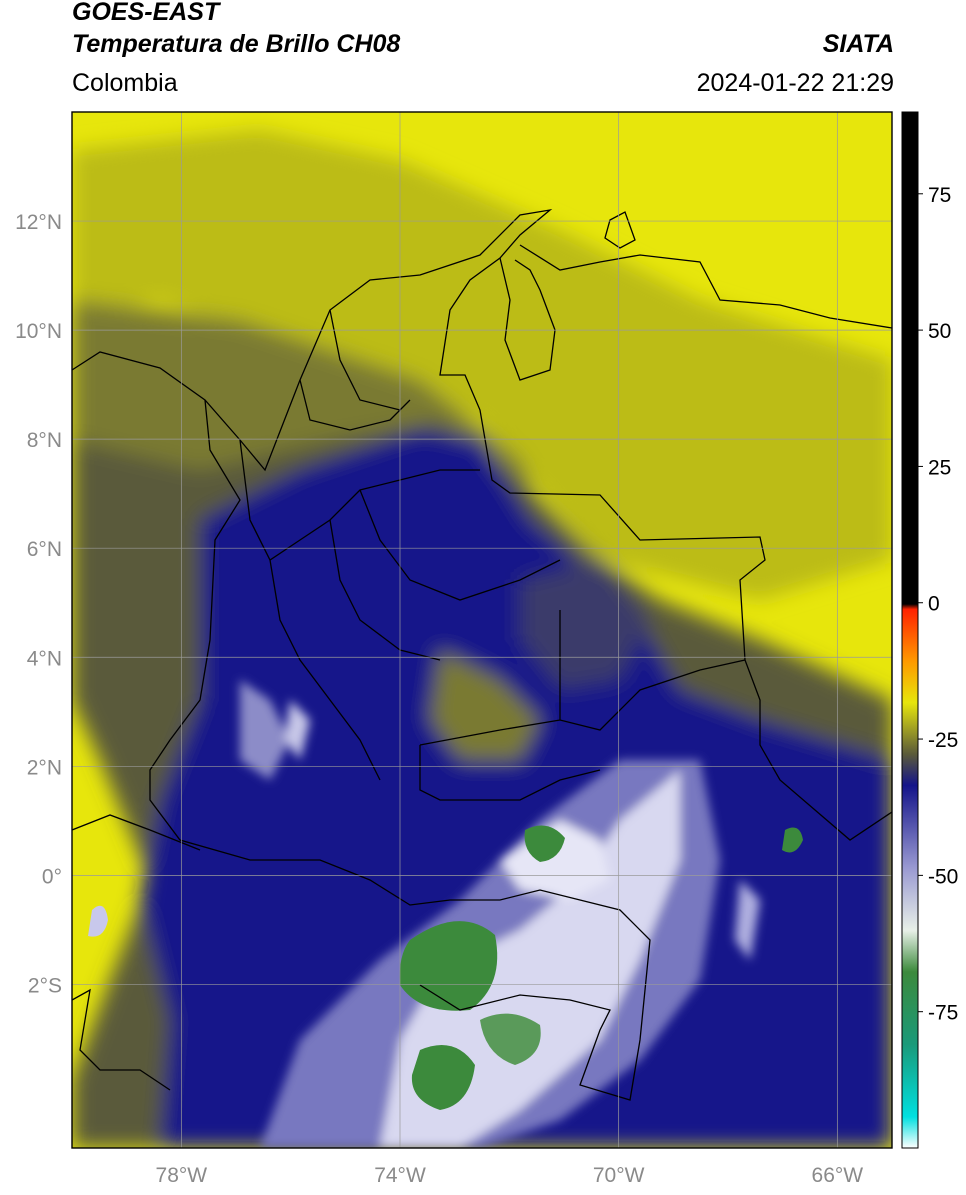 Image resolution: width=966 pixels, height=1195 pixels. What do you see at coordinates (98, 921) in the screenshot?
I see `pacific-cloud-cell` at bounding box center [98, 921].